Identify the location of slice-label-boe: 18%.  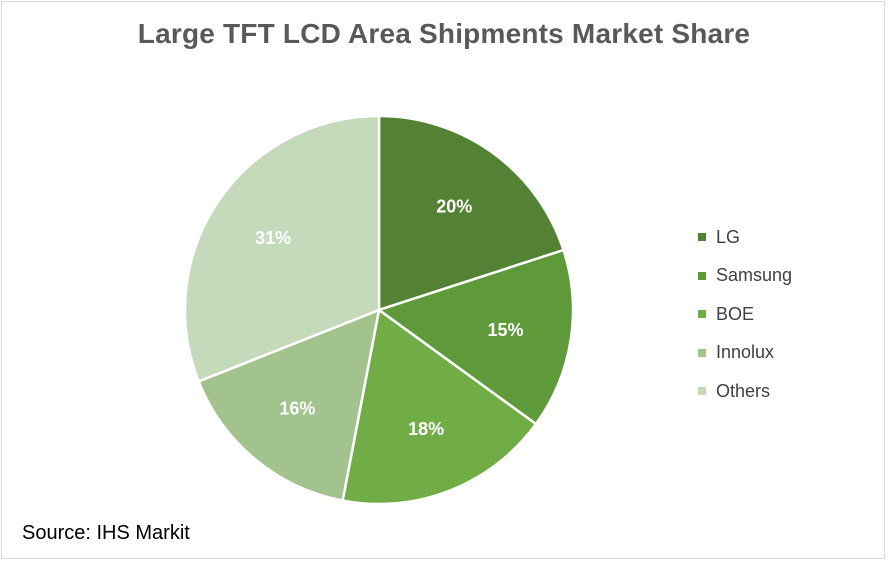
(426, 429).